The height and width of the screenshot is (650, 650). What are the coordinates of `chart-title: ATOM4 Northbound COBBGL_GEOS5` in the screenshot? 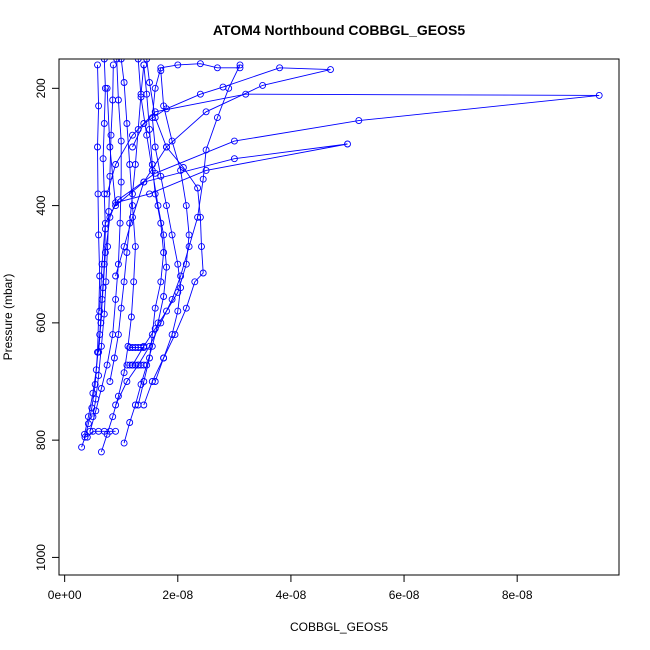 It's located at (339, 30).